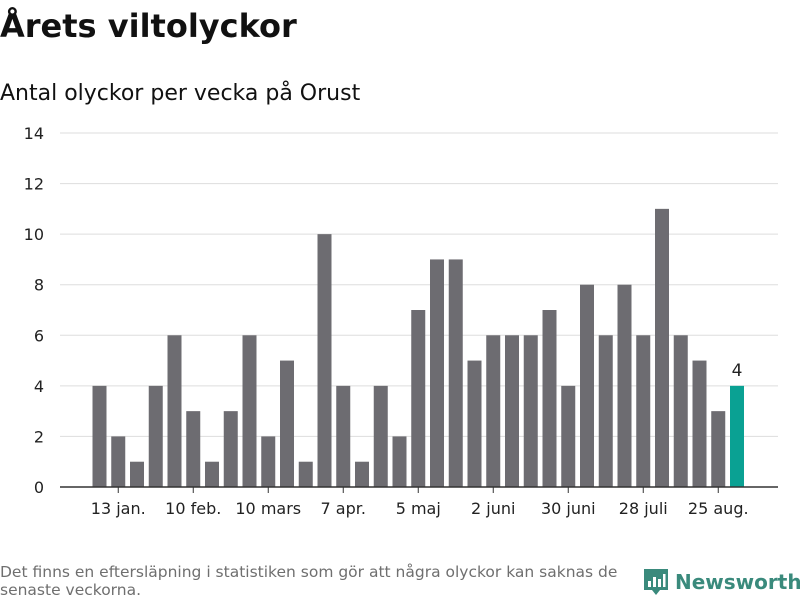  I want to click on highlight-value-label: 4, so click(737, 371).